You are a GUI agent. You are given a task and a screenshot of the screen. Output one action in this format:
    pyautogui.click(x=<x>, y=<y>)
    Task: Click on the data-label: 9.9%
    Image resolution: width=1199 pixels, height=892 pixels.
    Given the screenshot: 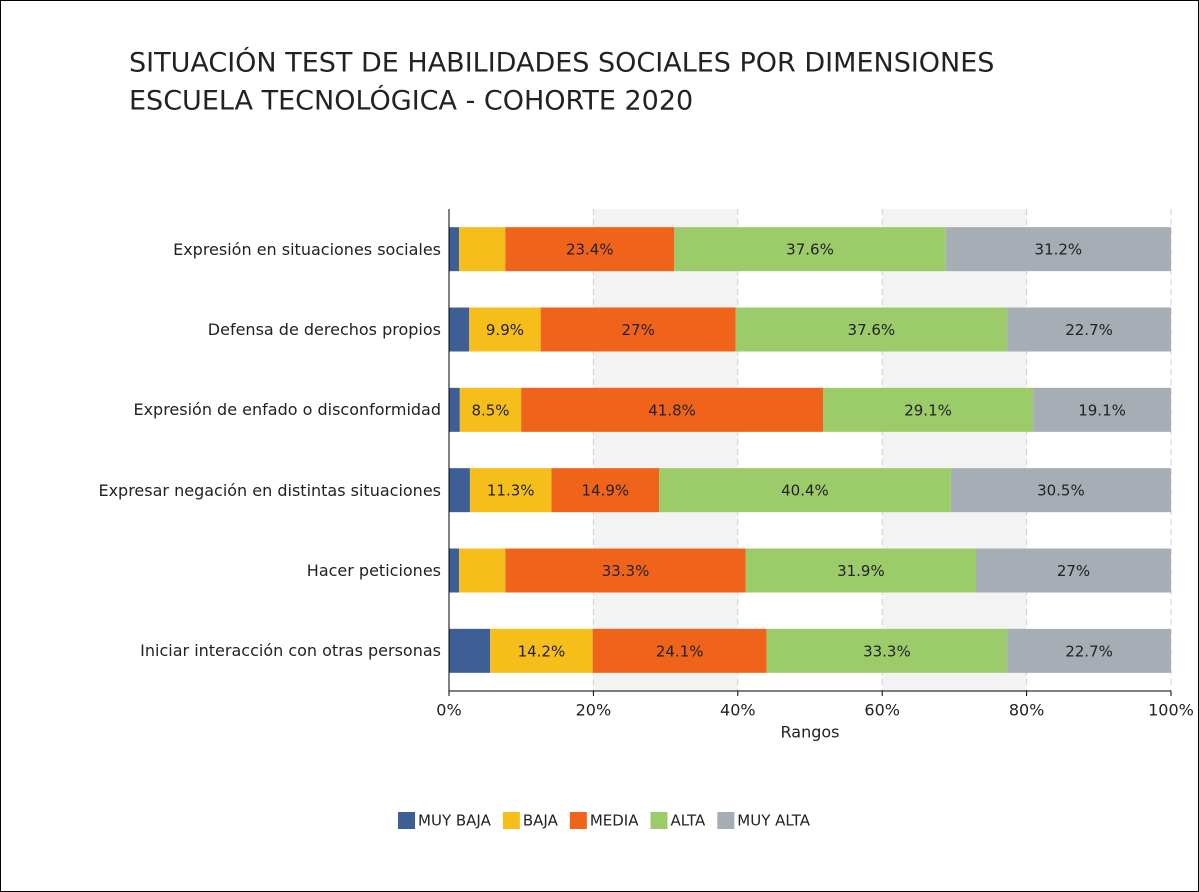 What is the action you would take?
    pyautogui.click(x=505, y=330)
    